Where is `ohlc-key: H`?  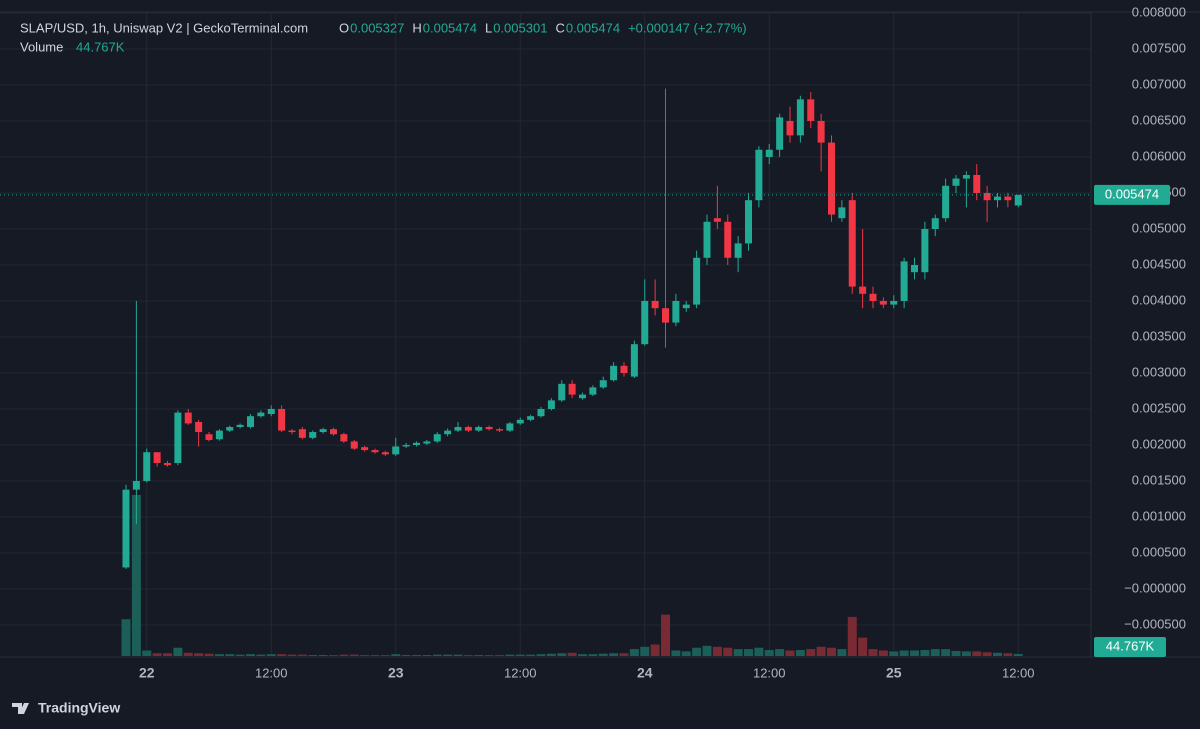 ohlc-key: H is located at coordinates (416, 27).